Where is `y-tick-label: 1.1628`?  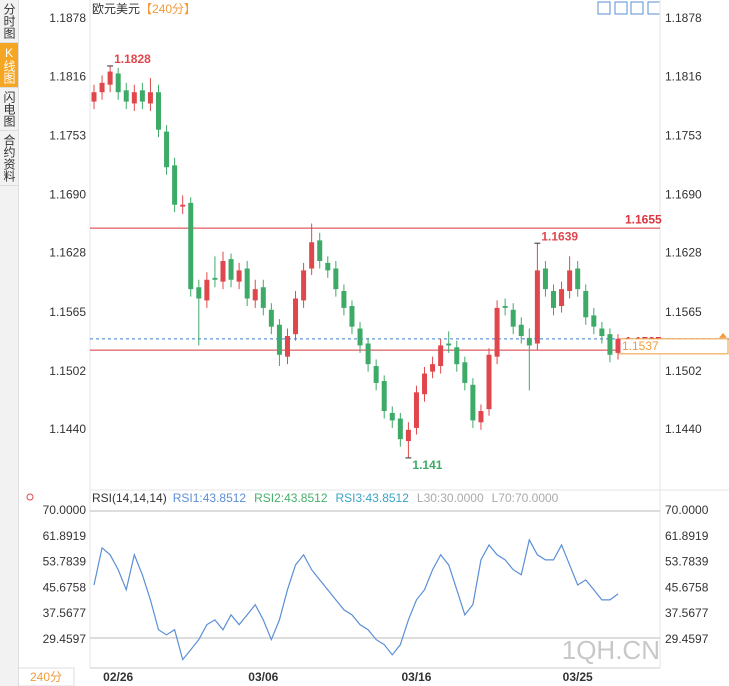
y-tick-label: 1.1628 is located at coordinates (67, 253).